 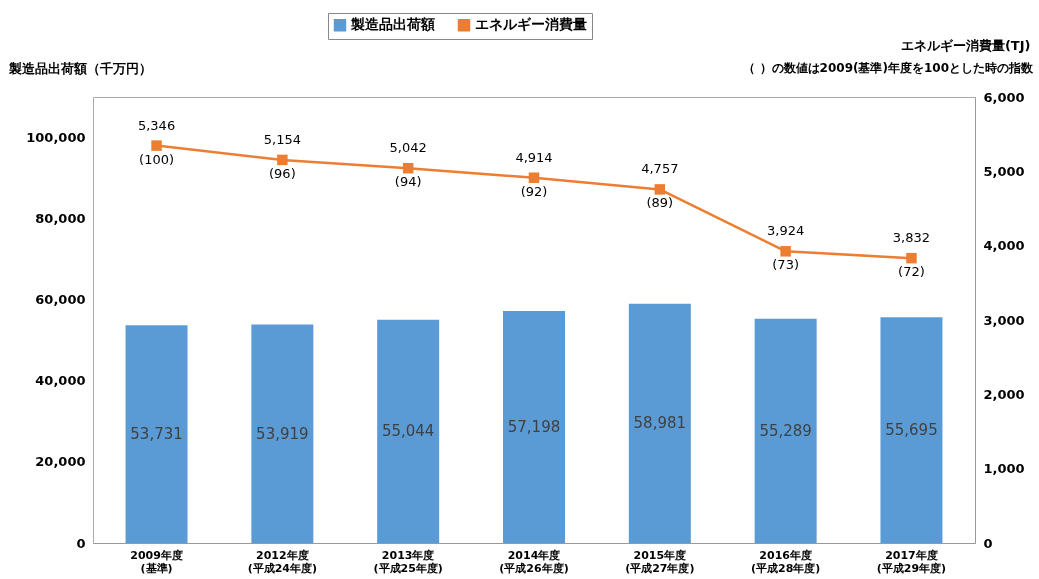 I want to click on y2-tick-label: 0, so click(x=988, y=543).